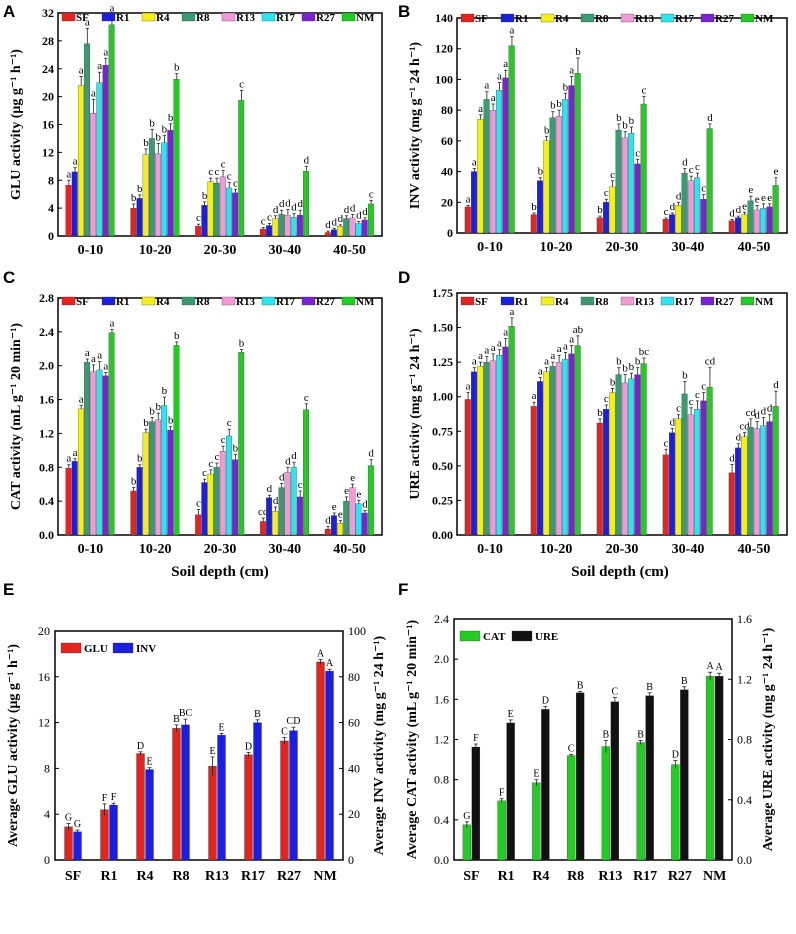  What do you see at coordinates (108, 876) in the screenshot?
I see `x-tick-label: R1` at bounding box center [108, 876].